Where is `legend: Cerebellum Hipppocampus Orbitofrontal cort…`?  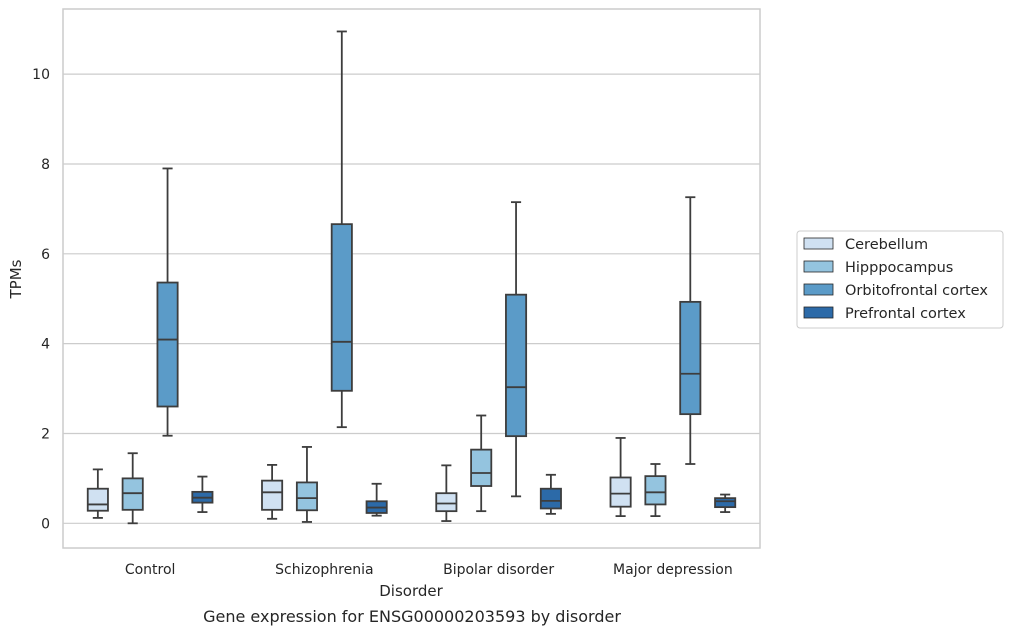 legend: Cerebellum Hipppocampus Orbitofrontal cort… is located at coordinates (900, 279).